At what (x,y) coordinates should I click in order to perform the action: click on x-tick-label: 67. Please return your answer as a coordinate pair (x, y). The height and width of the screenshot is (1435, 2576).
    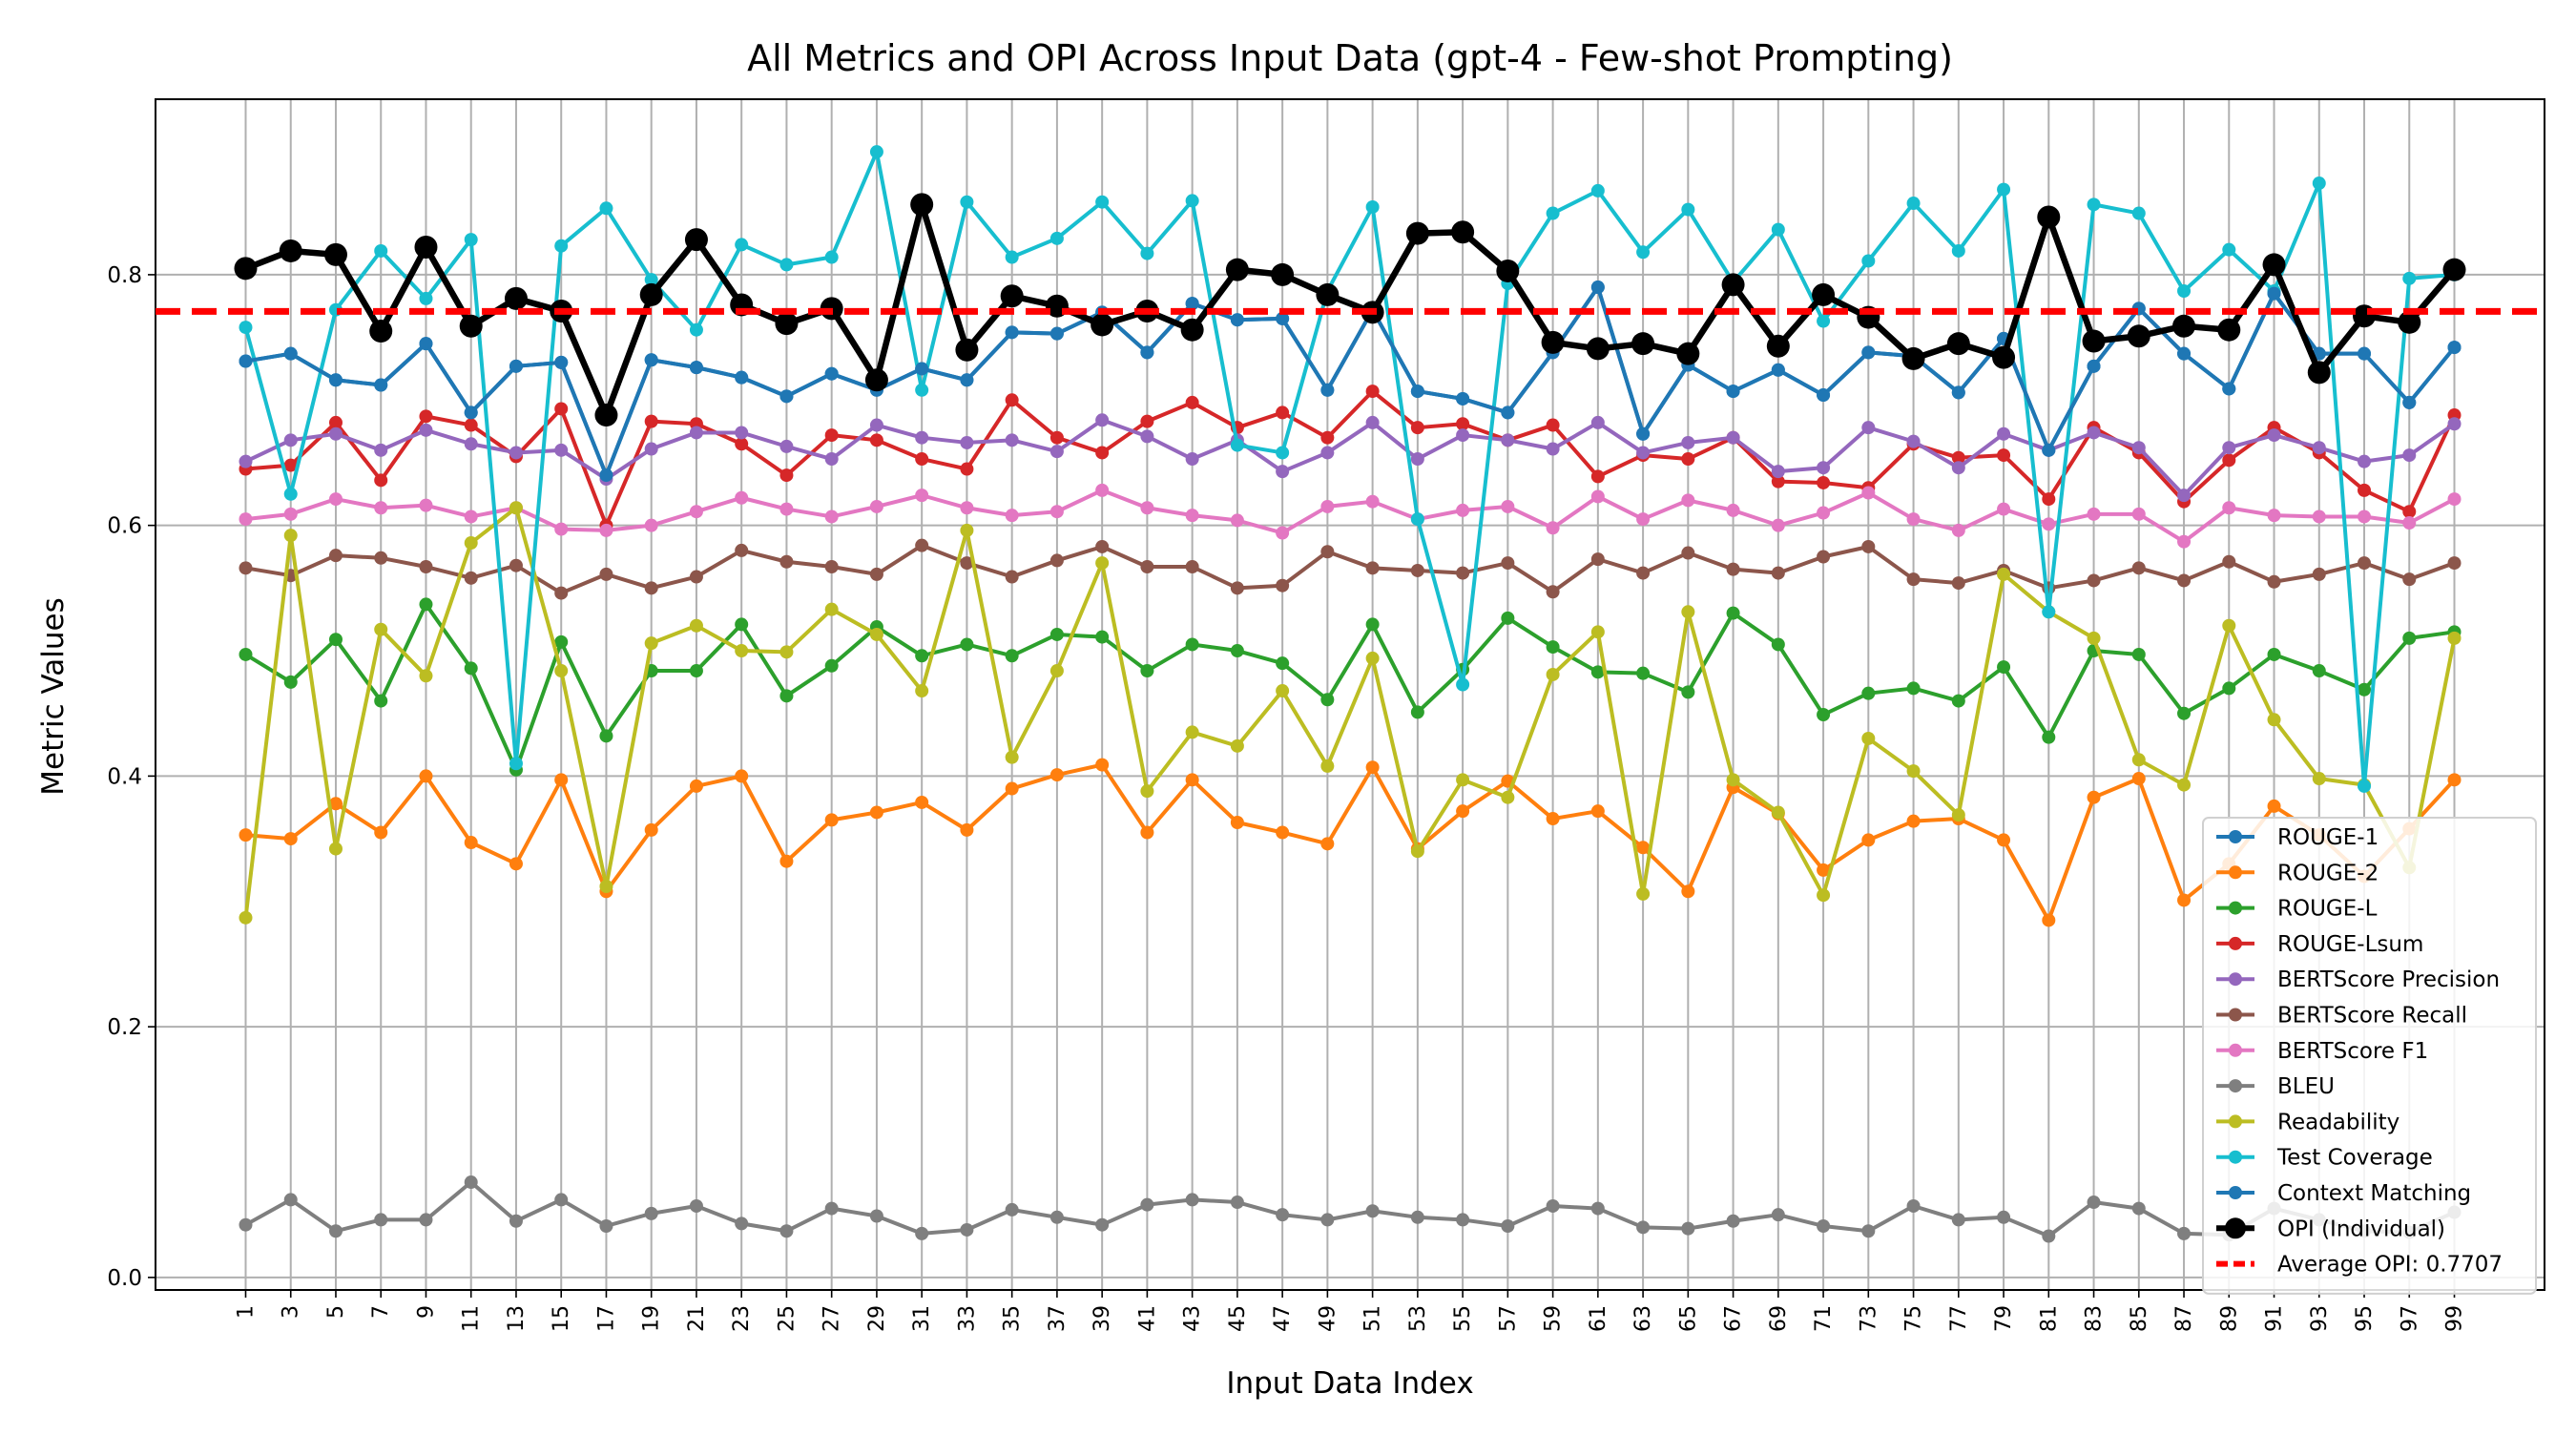
    Looking at the image, I should click on (1734, 1318).